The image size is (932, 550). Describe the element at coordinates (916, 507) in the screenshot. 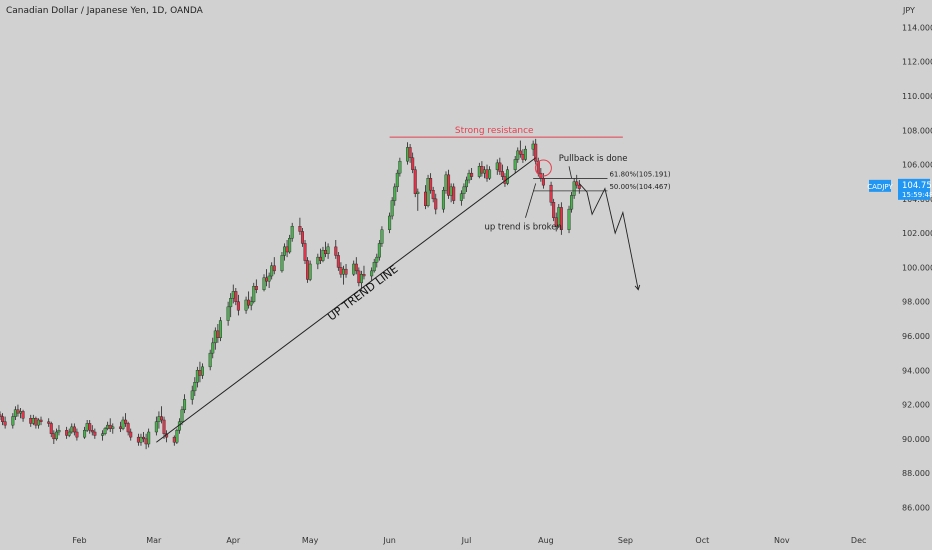

I see `price-tick-label: 86.000` at that location.